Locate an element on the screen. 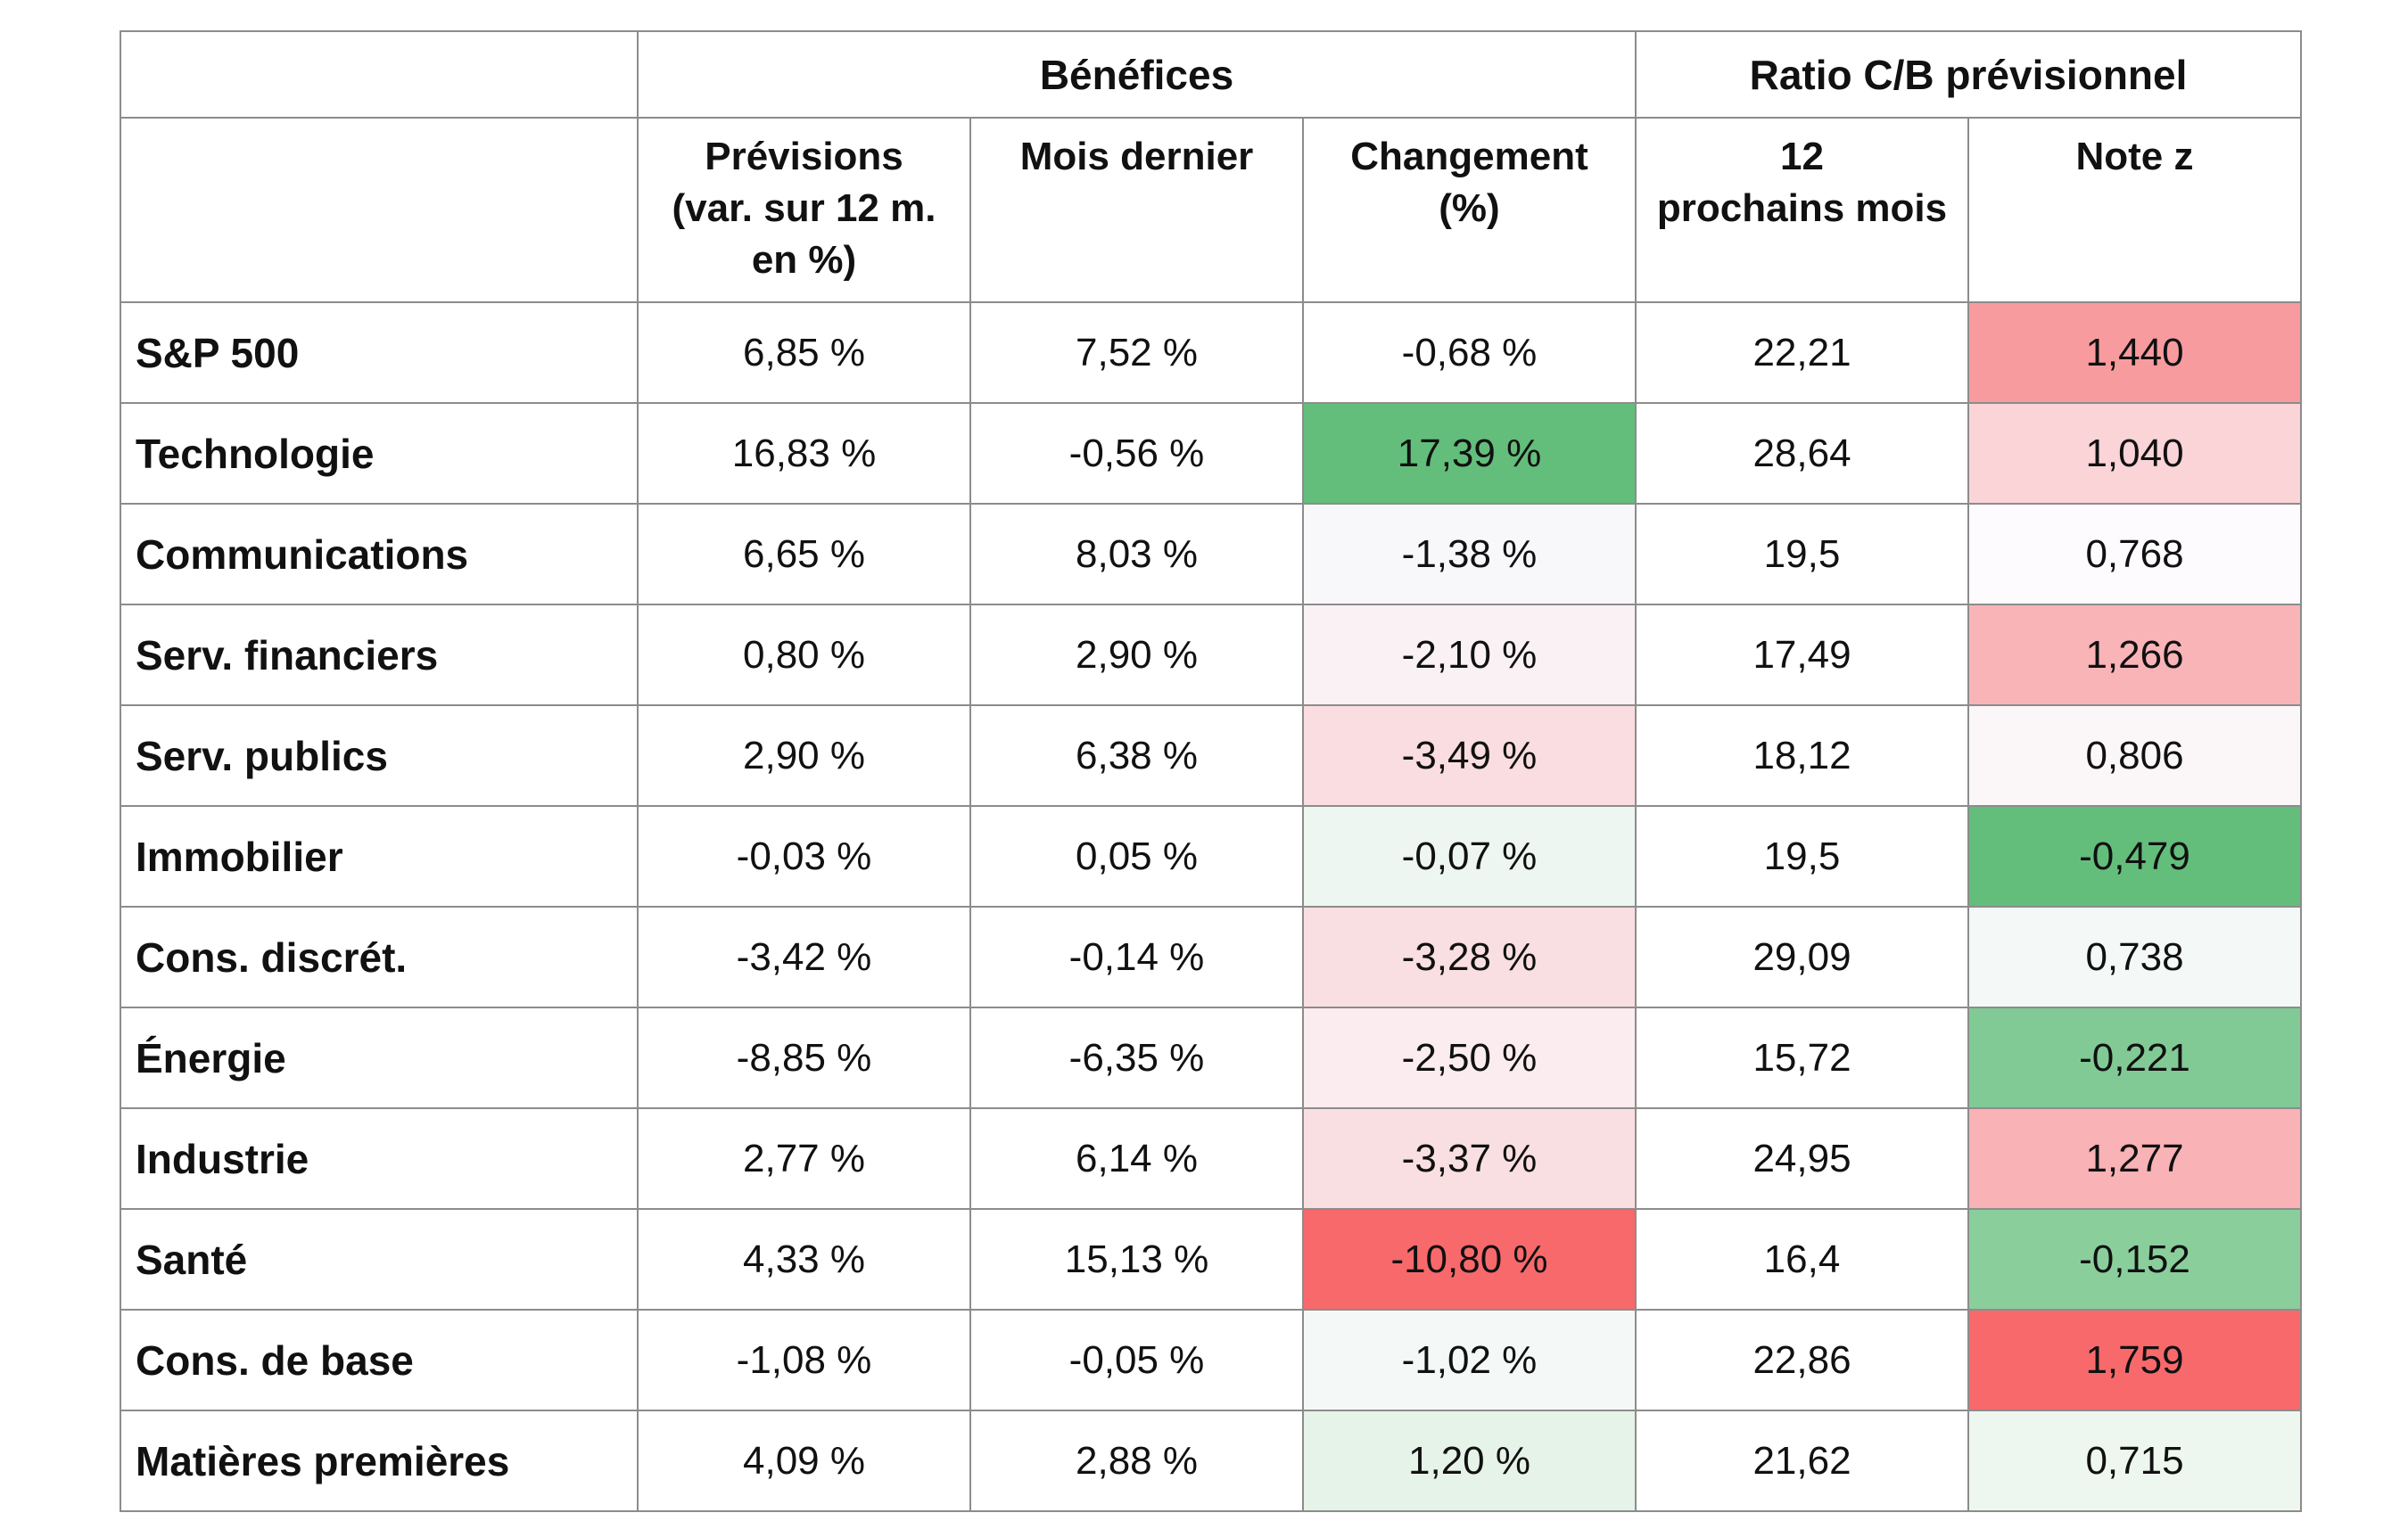 Image resolution: width=2408 pixels, height=1521 pixels. ratio-12-mois-cell: 21,62 is located at coordinates (1802, 1461).